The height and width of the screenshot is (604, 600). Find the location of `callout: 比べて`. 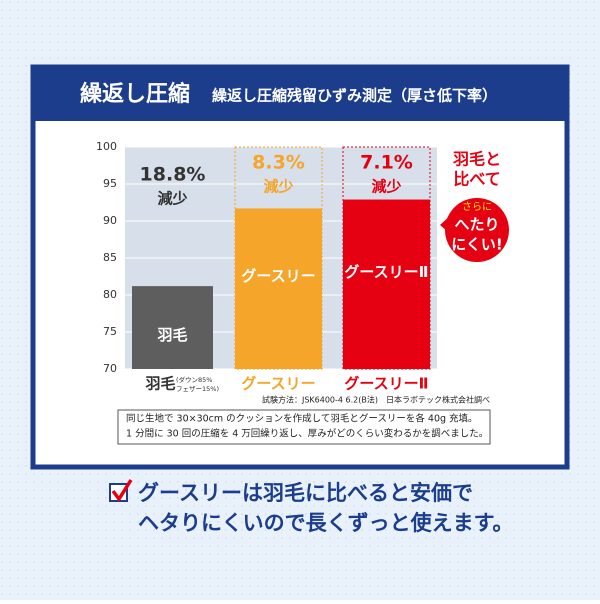

callout: 比べて is located at coordinates (476, 179).